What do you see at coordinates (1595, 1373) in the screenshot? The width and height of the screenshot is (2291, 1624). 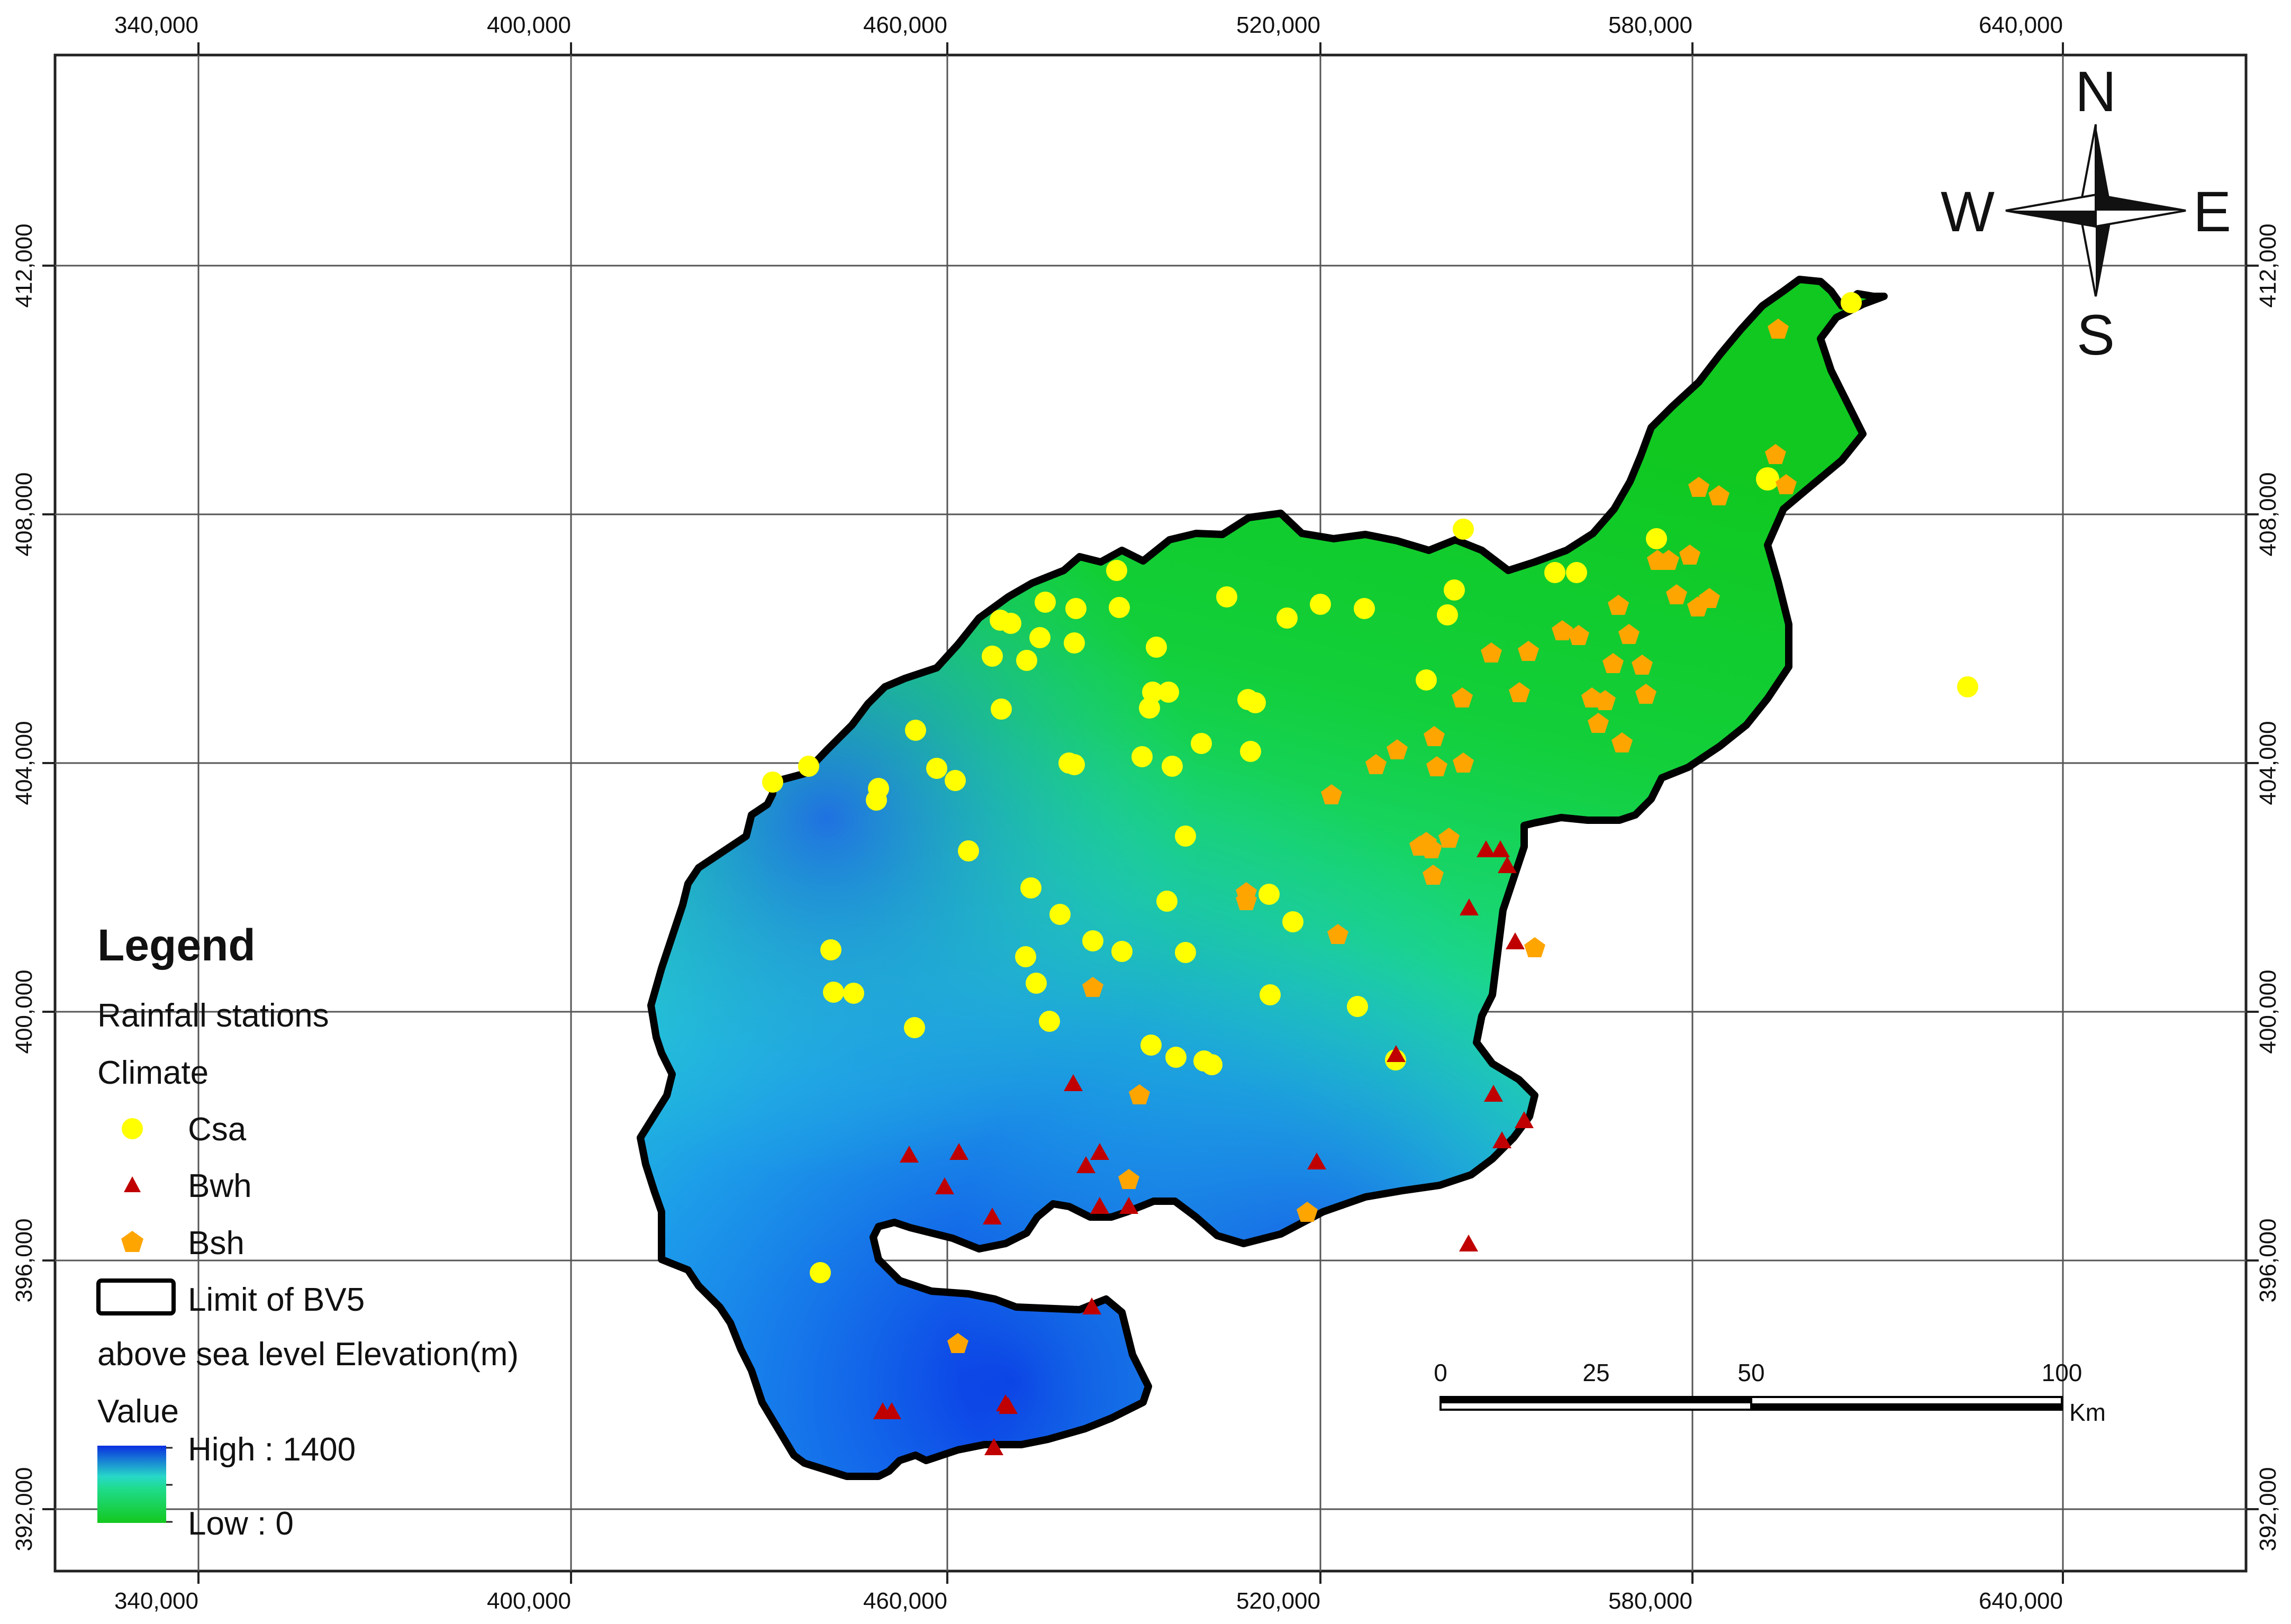 I see `scale-label: 25` at bounding box center [1595, 1373].